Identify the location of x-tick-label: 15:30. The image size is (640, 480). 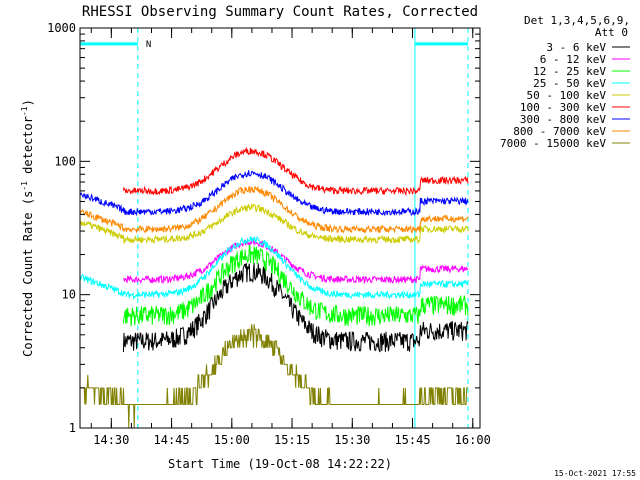
(352, 440).